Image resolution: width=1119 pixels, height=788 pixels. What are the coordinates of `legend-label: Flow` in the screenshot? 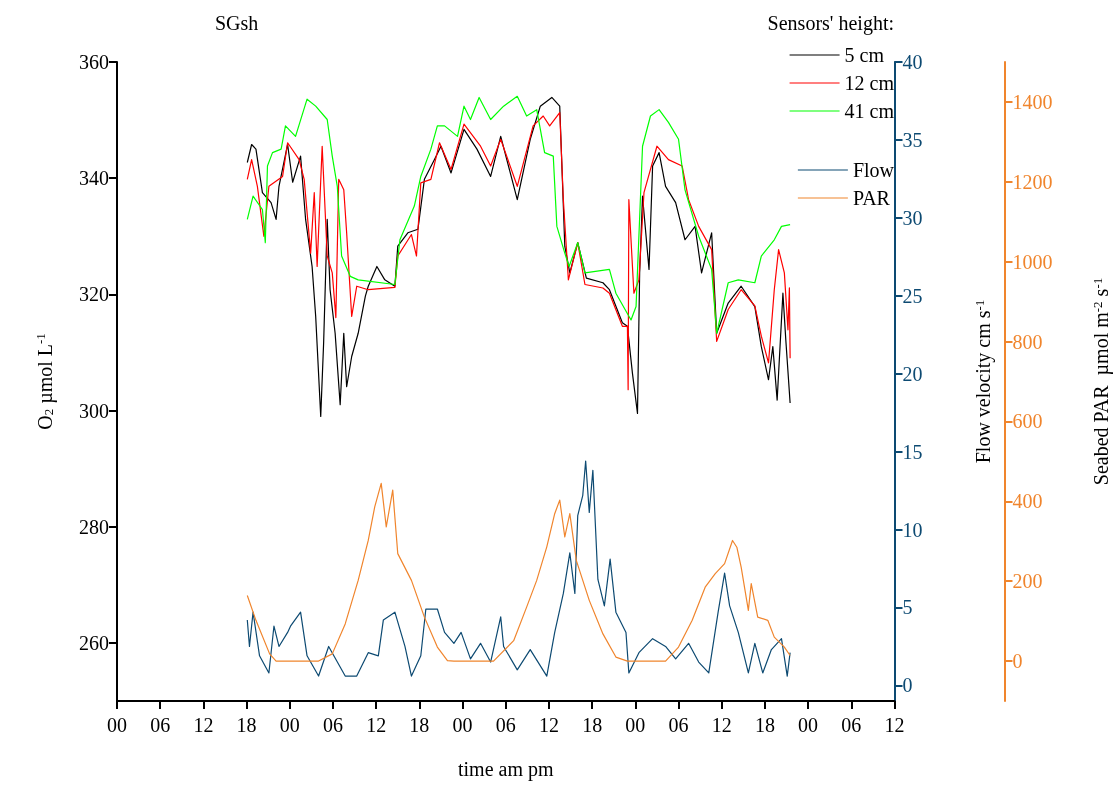 It's located at (873, 170).